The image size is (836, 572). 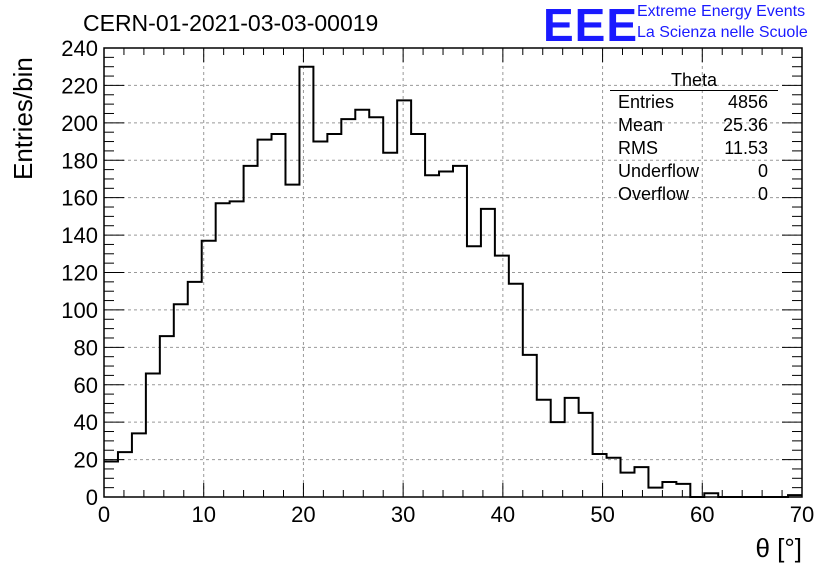 I want to click on logo-line-2: La Scienza nelle Scuole, so click(x=722, y=32).